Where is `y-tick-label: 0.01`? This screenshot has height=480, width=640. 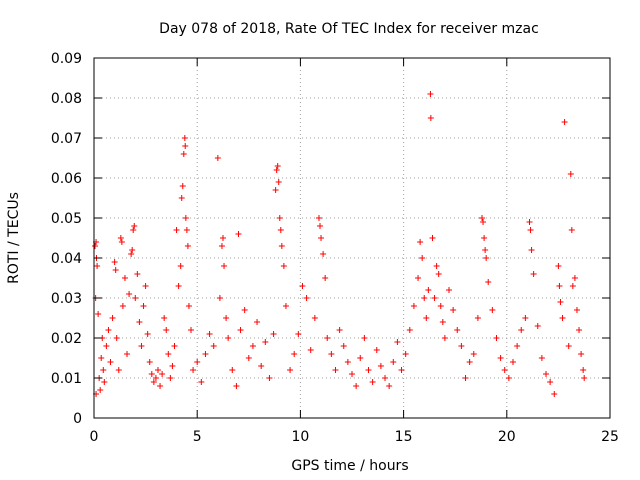
y-tick-label: 0.01 is located at coordinates (66, 379).